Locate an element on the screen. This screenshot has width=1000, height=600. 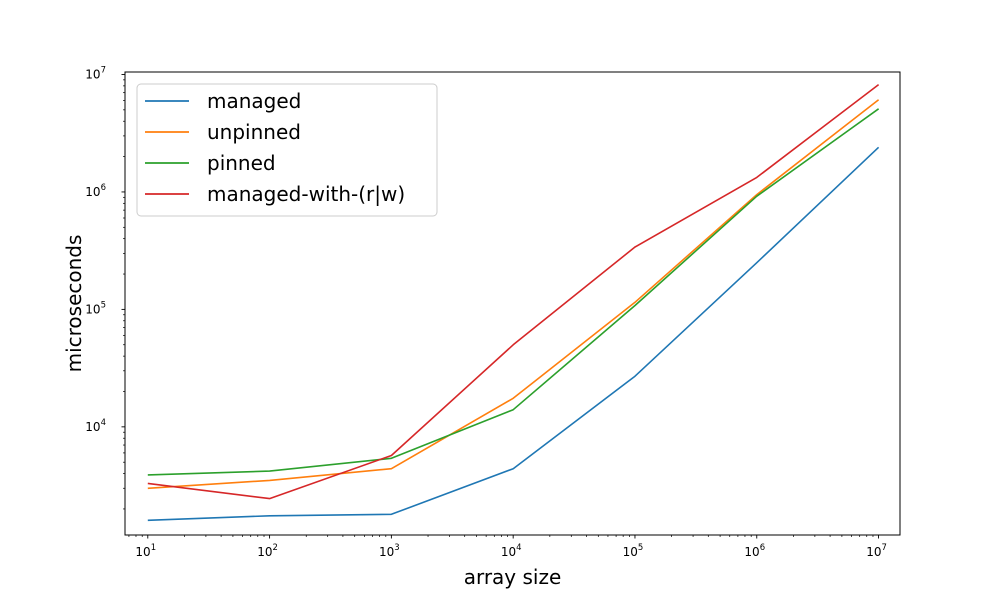
y-axis-ticks: 10⁴ 10⁵ 10⁶ 10⁷ is located at coordinates (105, 287).